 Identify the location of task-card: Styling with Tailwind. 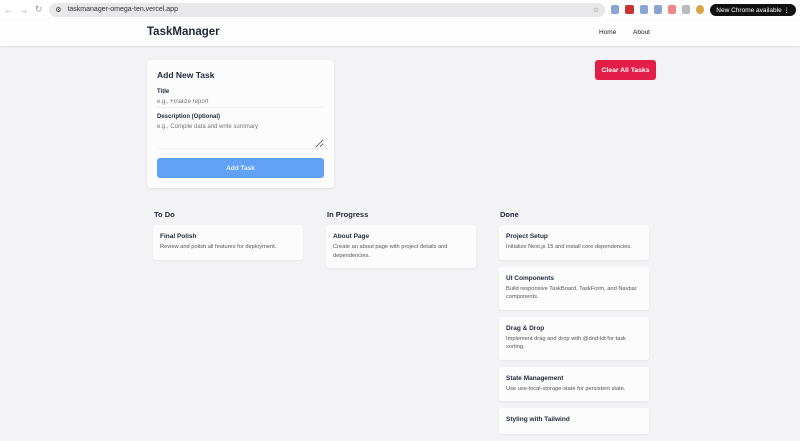
(574, 421).